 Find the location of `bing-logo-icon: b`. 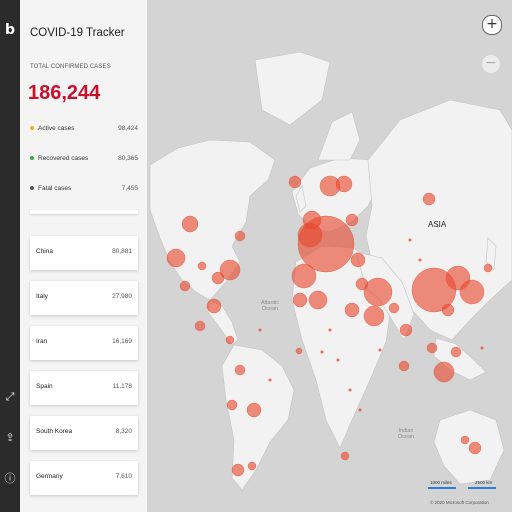

bing-logo-icon: b is located at coordinates (10, 30).